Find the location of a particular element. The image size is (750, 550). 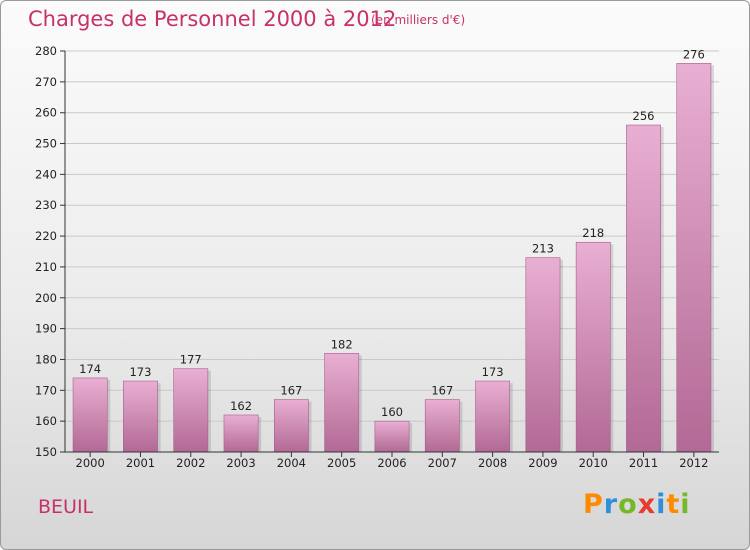

y-tick-label: 160 is located at coordinates (46, 421).